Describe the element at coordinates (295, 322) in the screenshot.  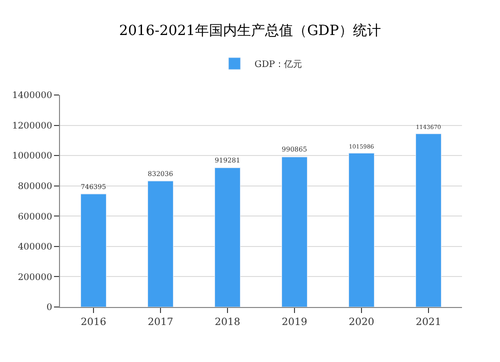
I see `x-tick-label: 2019` at that location.